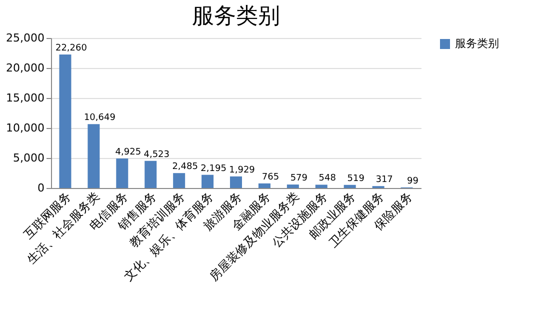 This screenshot has width=550, height=333. What do you see at coordinates (28, 158) in the screenshot?
I see `y-tick-label: 5,000` at bounding box center [28, 158].